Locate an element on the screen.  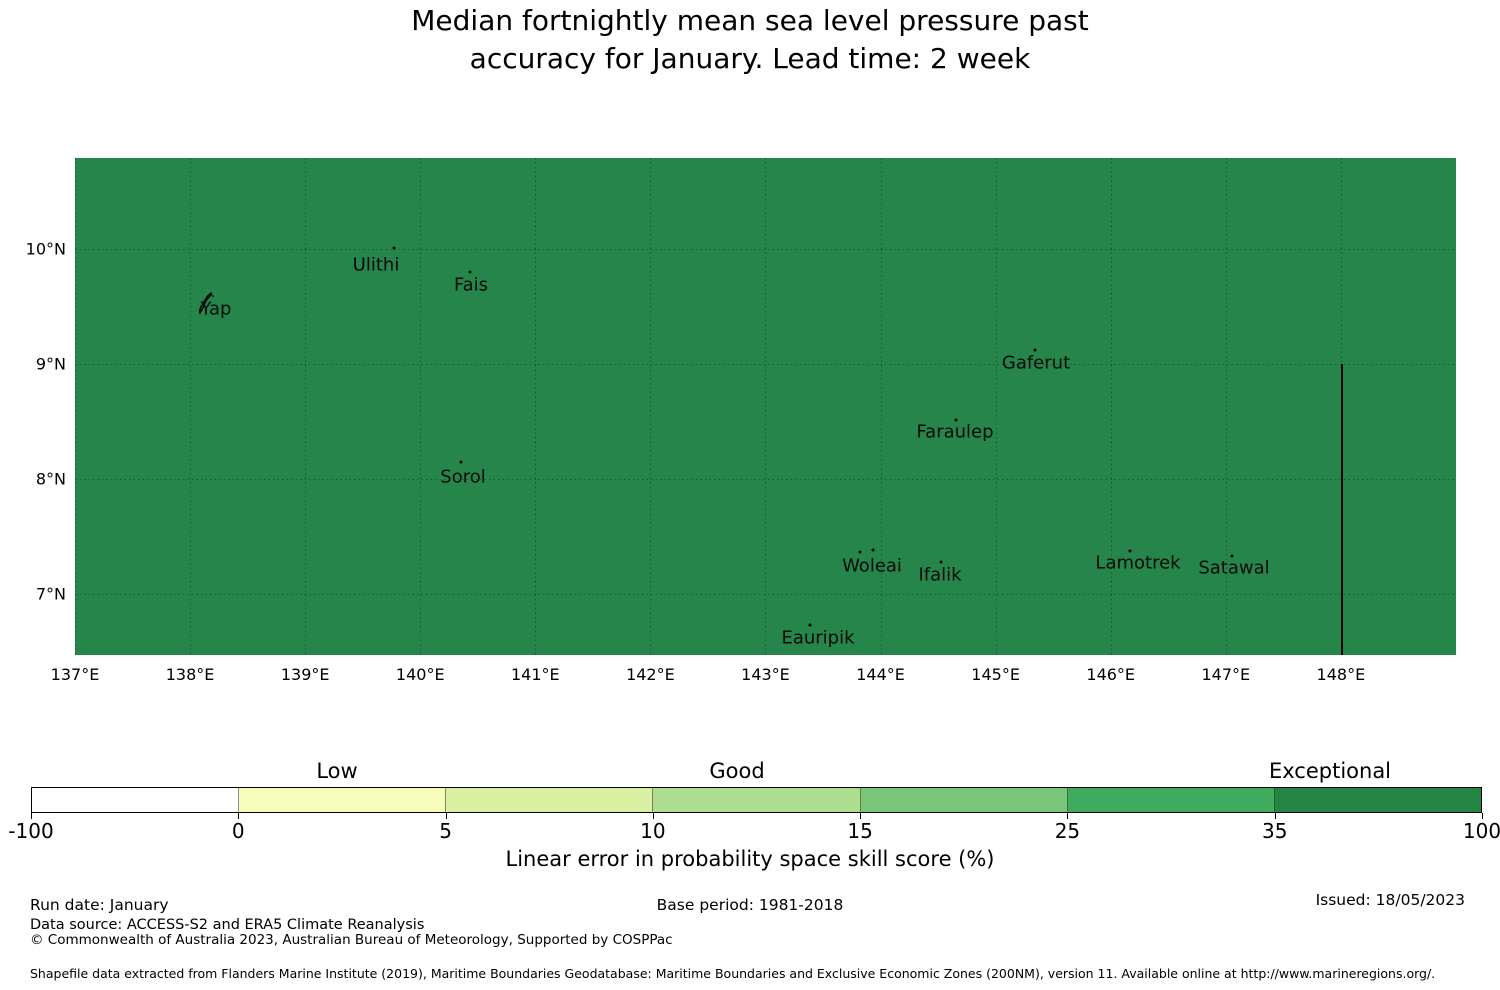
island-label: Fais is located at coordinates (471, 285).